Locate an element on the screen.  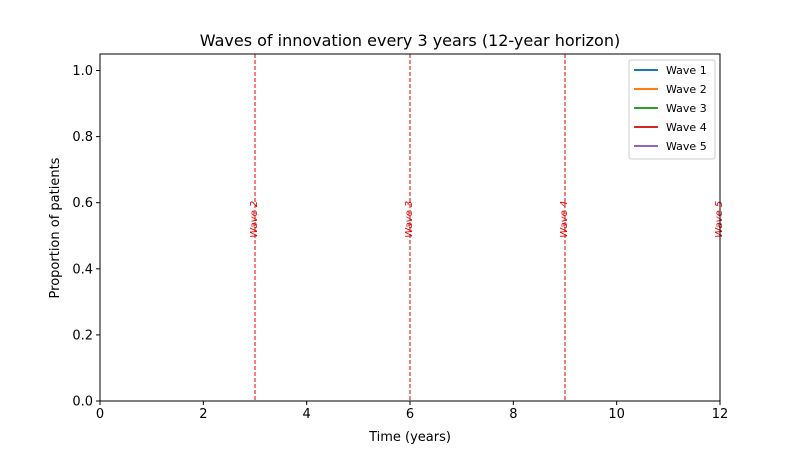
x-tick-label: 4 is located at coordinates (307, 414).